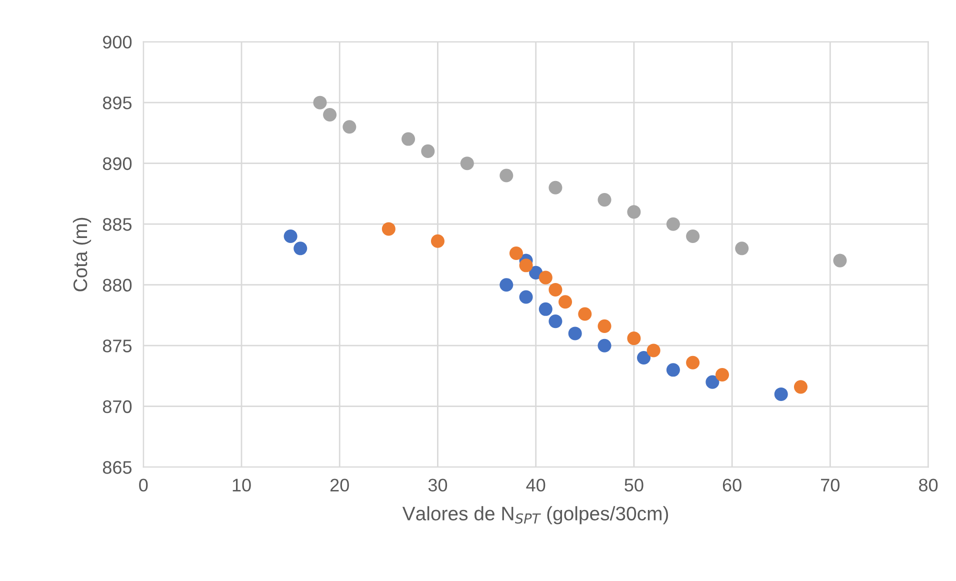  What do you see at coordinates (830, 485) in the screenshot?
I see `x-tick-label: 70` at bounding box center [830, 485].